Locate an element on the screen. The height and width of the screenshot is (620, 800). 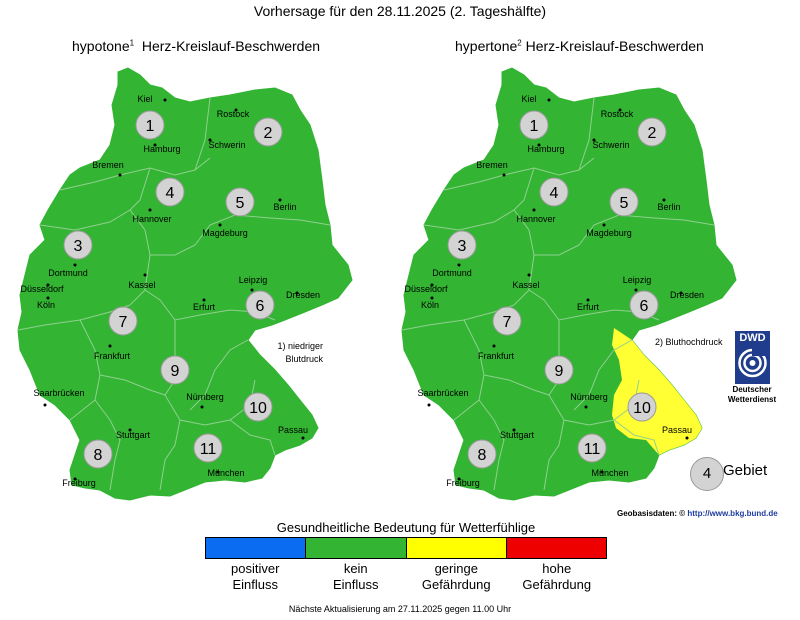
legend-swatch-positive is located at coordinates (256, 548).